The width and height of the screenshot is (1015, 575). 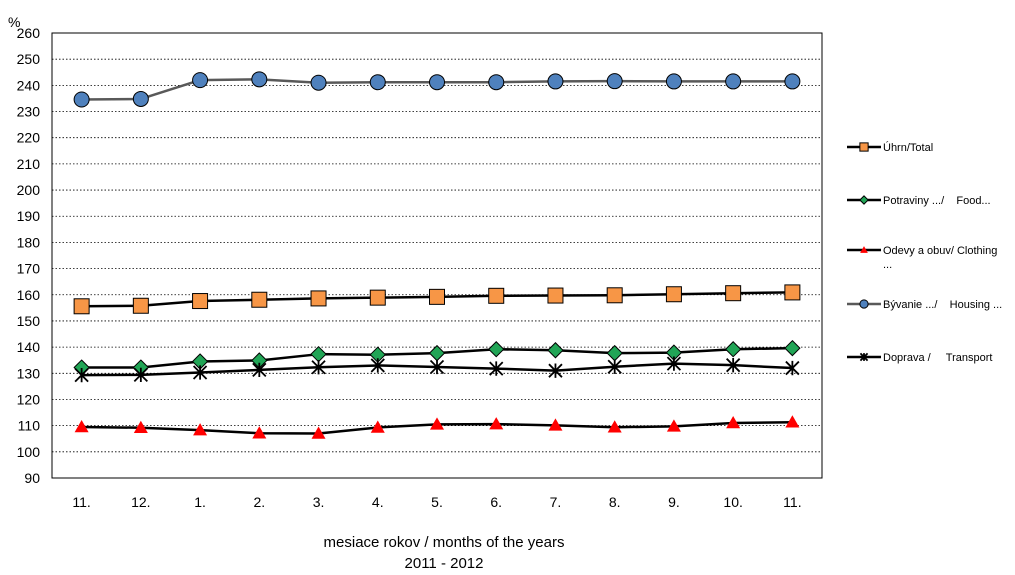 What do you see at coordinates (29, 59) in the screenshot?
I see `y-tick-label: 250` at bounding box center [29, 59].